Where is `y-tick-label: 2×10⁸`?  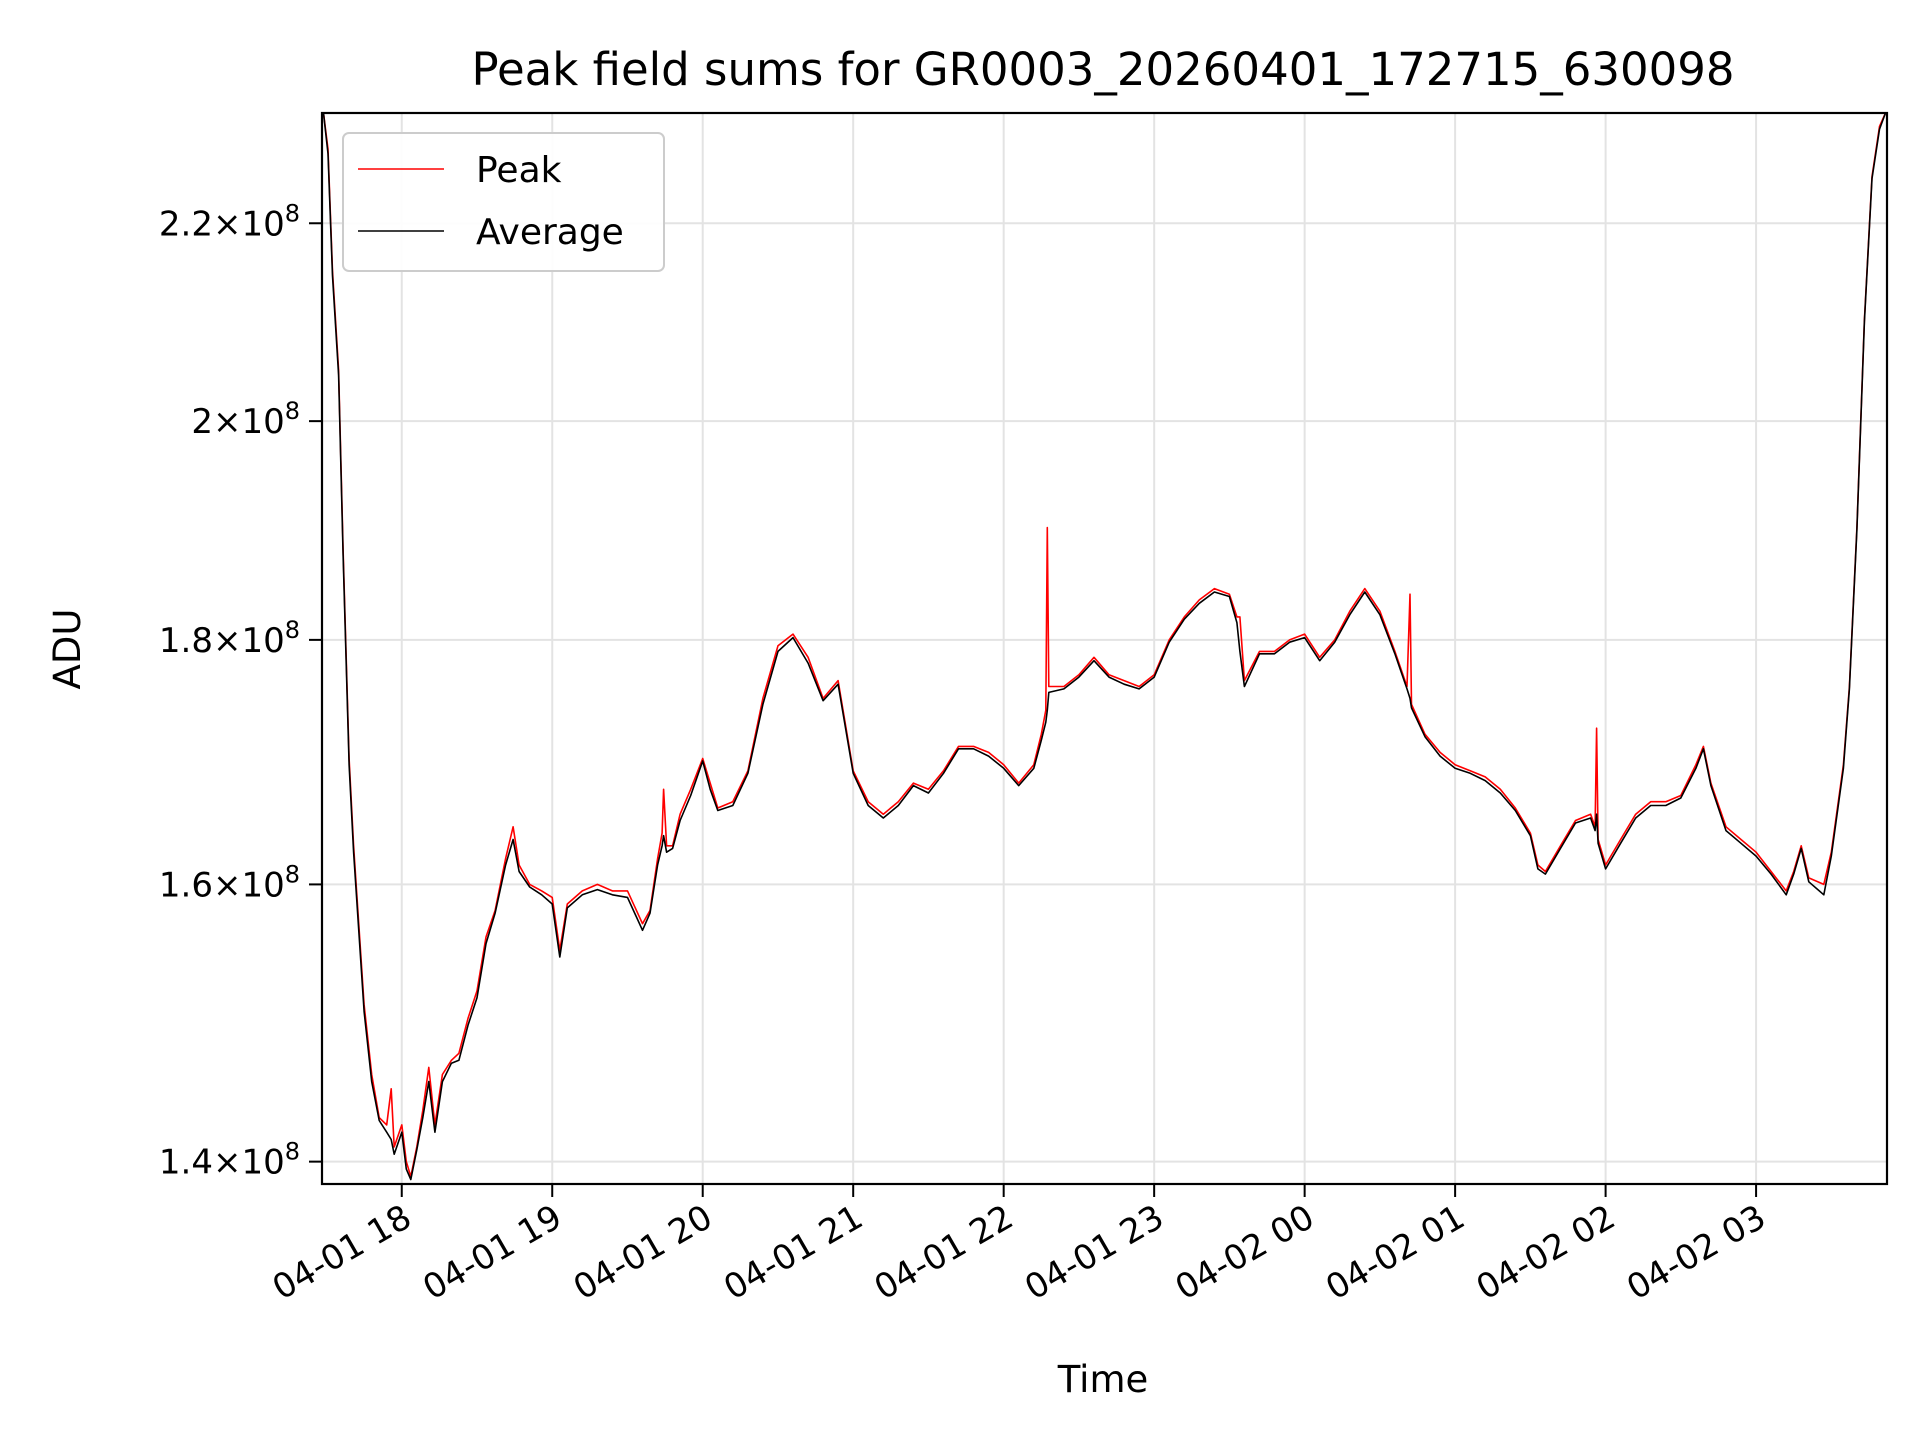
y-tick-label: 2×10⁸ is located at coordinates (245, 419).